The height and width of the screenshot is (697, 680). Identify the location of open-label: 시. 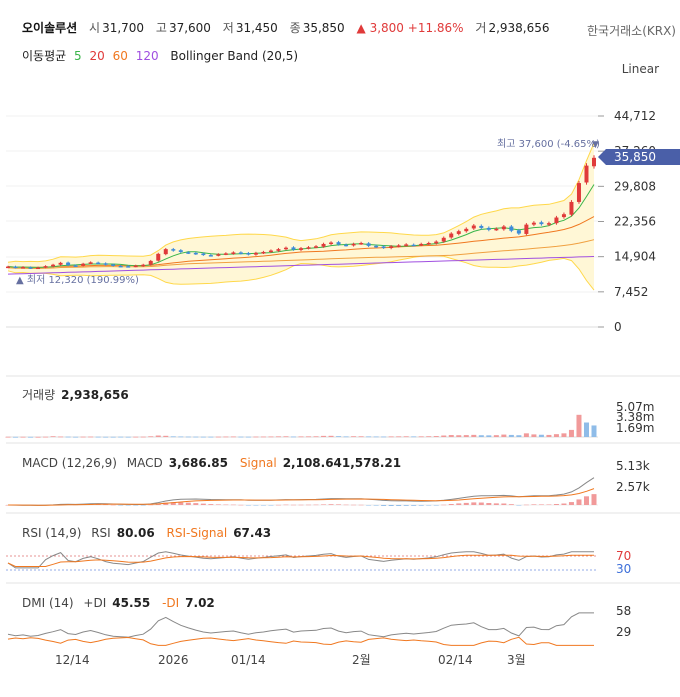
(95, 28).